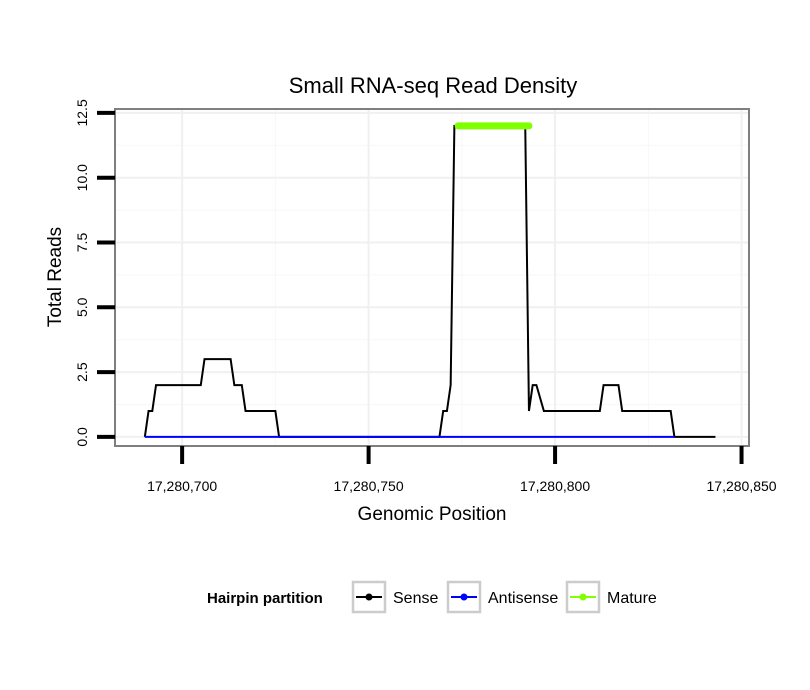 Image resolution: width=810 pixels, height=690 pixels. What do you see at coordinates (94, 273) in the screenshot?
I see `y-axis: 0.0 2.5 5.0 7.5 10.0 12.5` at bounding box center [94, 273].